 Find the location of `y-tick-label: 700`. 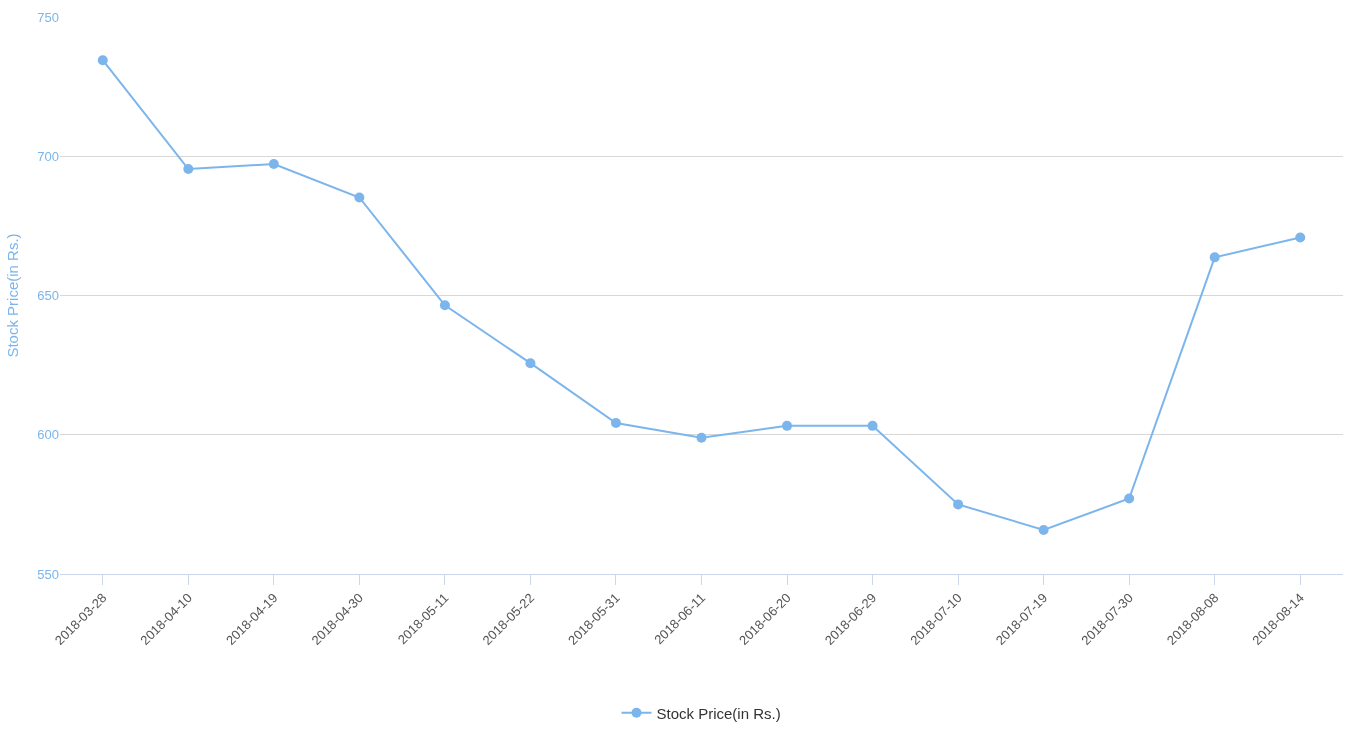

y-tick-label: 700 is located at coordinates (48, 156).